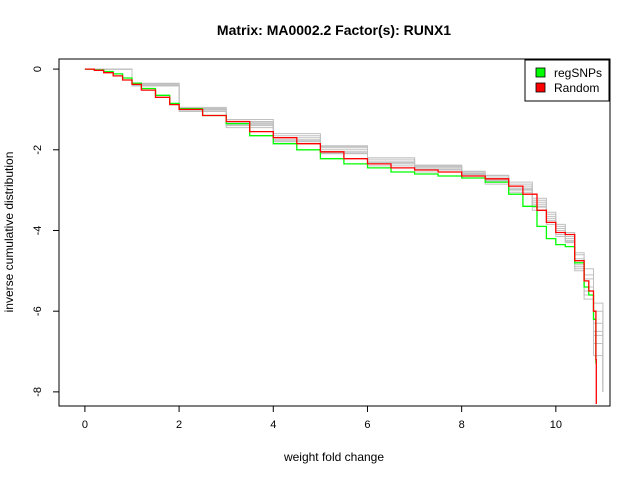 This screenshot has height=480, width=640. I want to click on y-tick-label: -4, so click(38, 231).